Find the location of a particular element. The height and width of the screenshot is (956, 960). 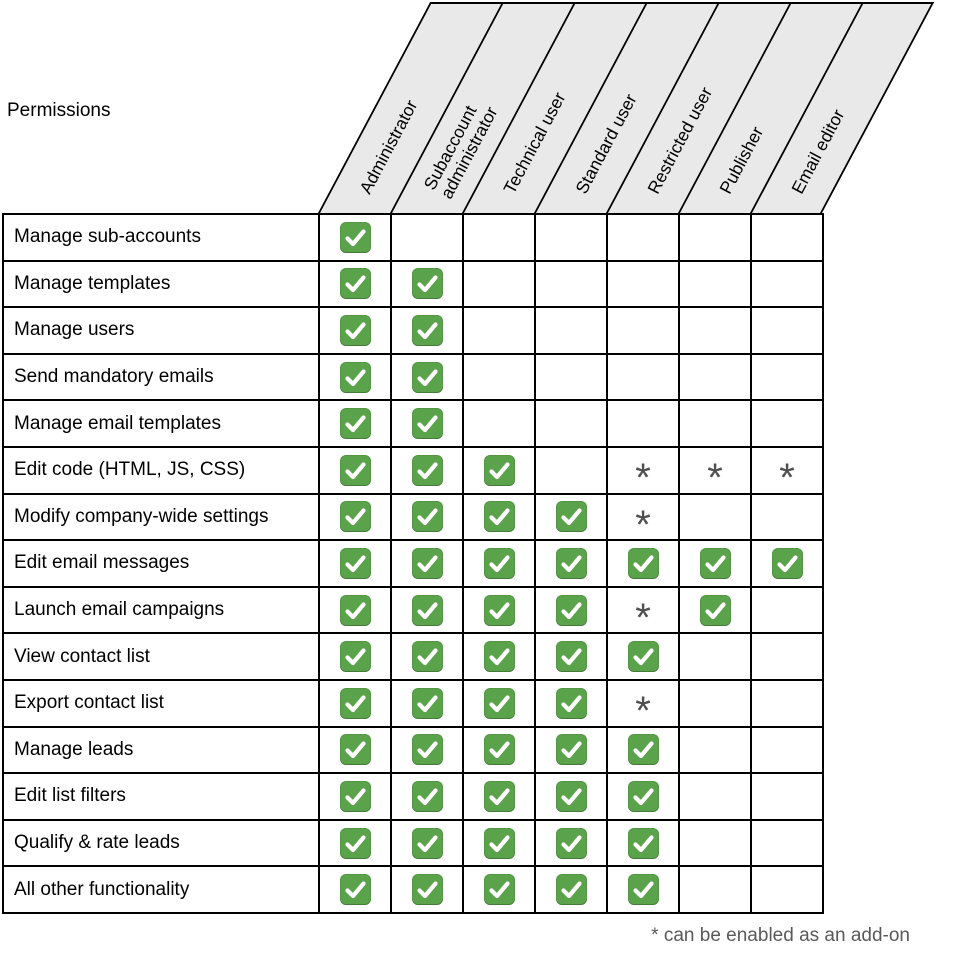

permission-cell-view-contact-list-email-editor is located at coordinates (788, 657).